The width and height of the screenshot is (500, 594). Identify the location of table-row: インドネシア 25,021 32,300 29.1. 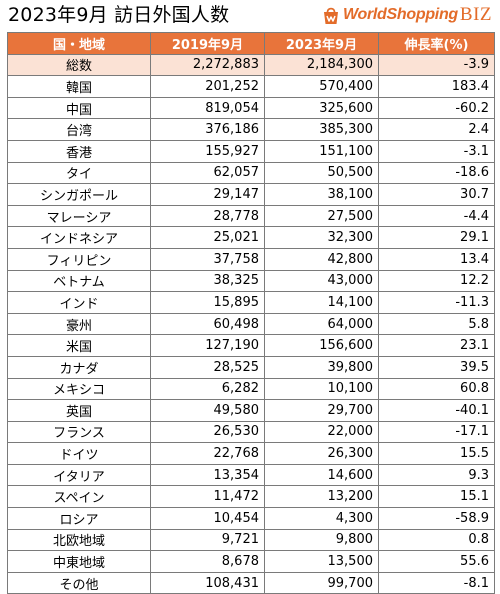
(251, 237).